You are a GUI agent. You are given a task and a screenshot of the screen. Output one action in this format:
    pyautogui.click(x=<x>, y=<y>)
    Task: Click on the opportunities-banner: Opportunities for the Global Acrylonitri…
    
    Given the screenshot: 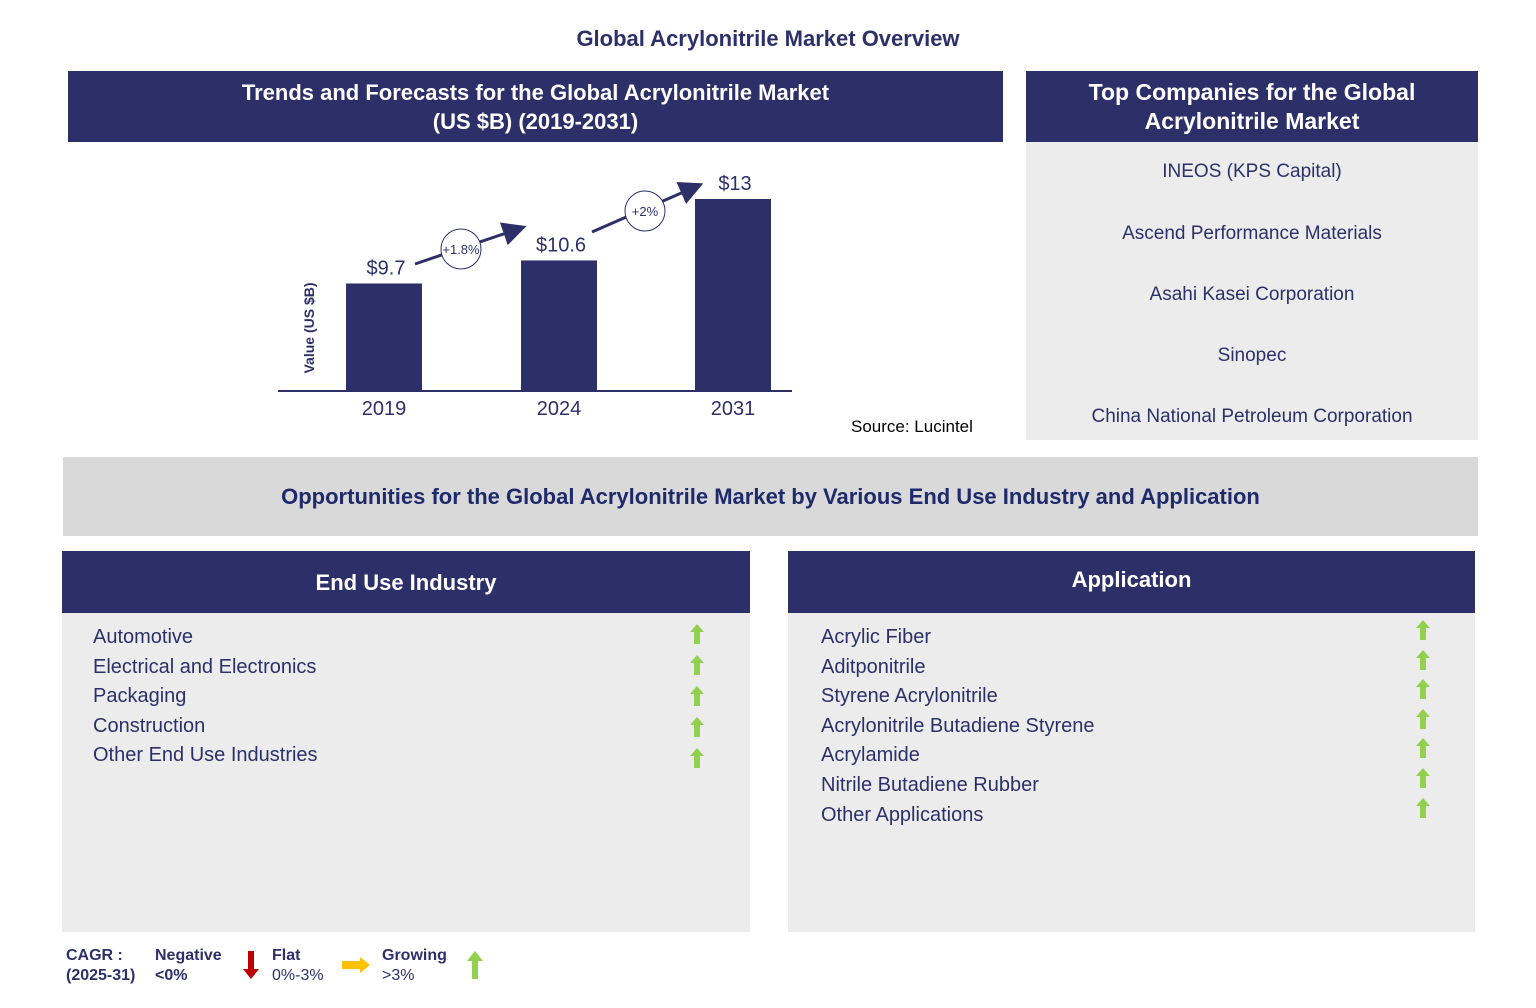 What is the action you would take?
    pyautogui.click(x=770, y=496)
    